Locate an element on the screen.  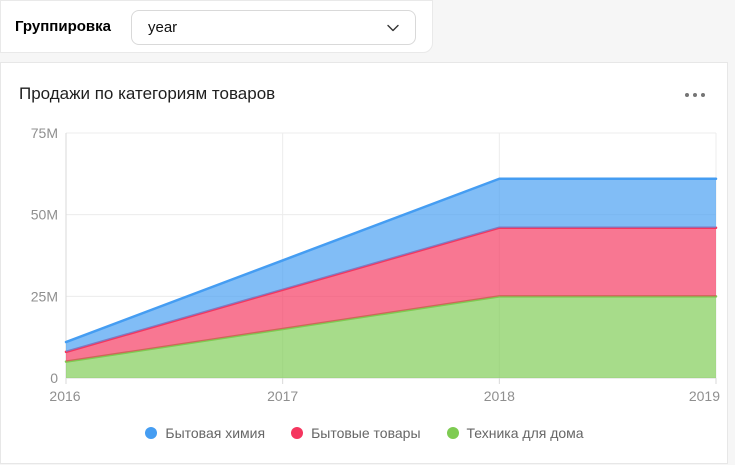
filter-bar: Группировка year is located at coordinates (216, 26).